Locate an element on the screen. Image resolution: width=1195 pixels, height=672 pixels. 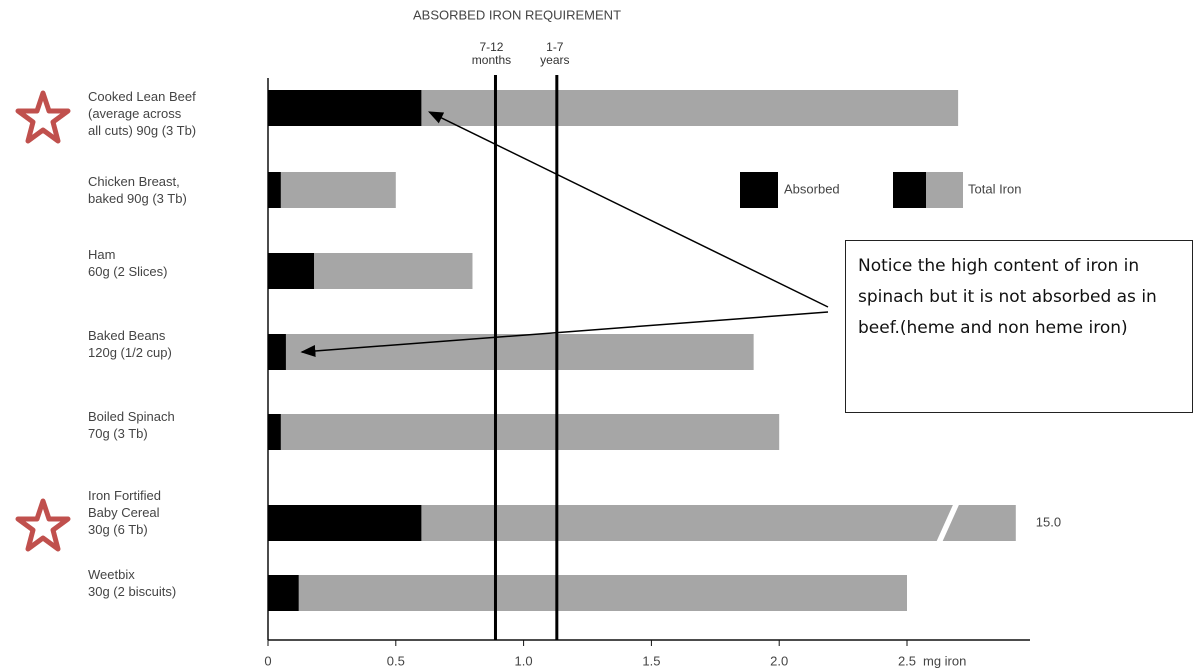
x-tick-label: 2.5 is located at coordinates (907, 660).